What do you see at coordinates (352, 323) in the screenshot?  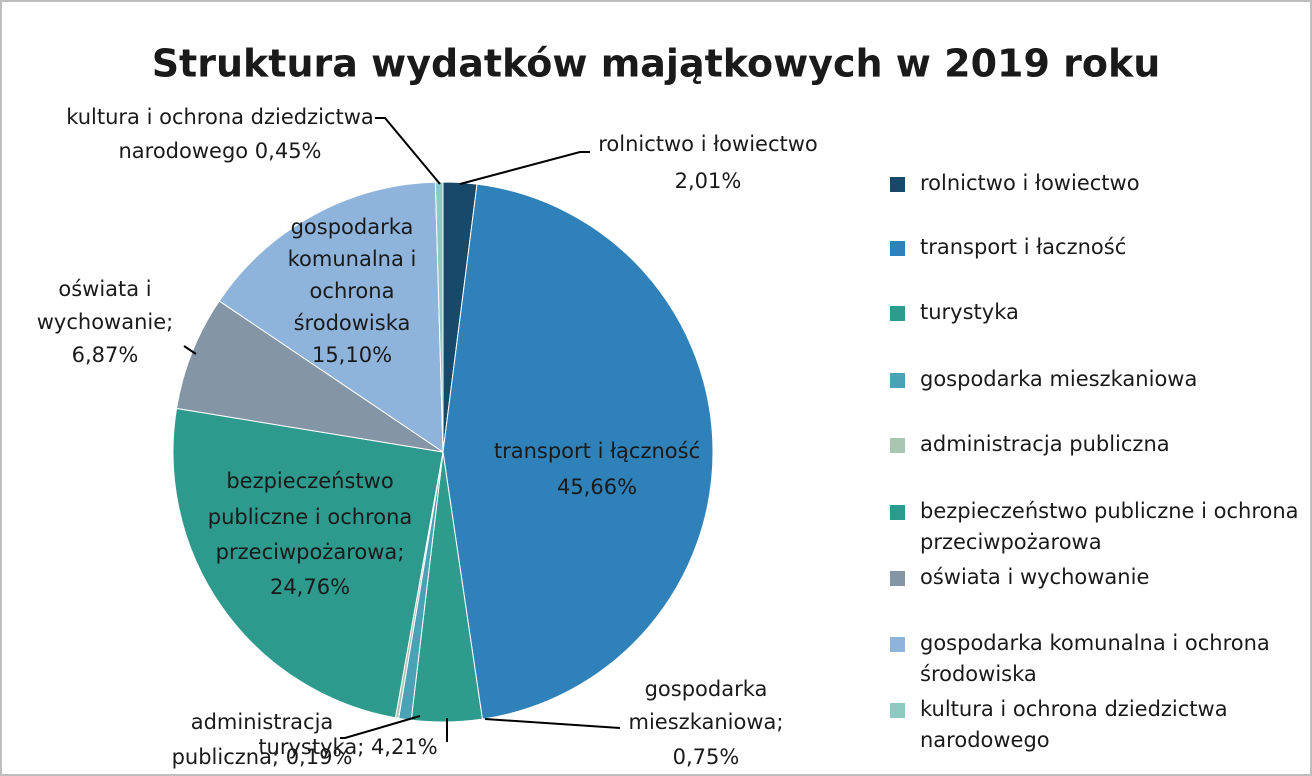 I see `data-label: środowiska` at bounding box center [352, 323].